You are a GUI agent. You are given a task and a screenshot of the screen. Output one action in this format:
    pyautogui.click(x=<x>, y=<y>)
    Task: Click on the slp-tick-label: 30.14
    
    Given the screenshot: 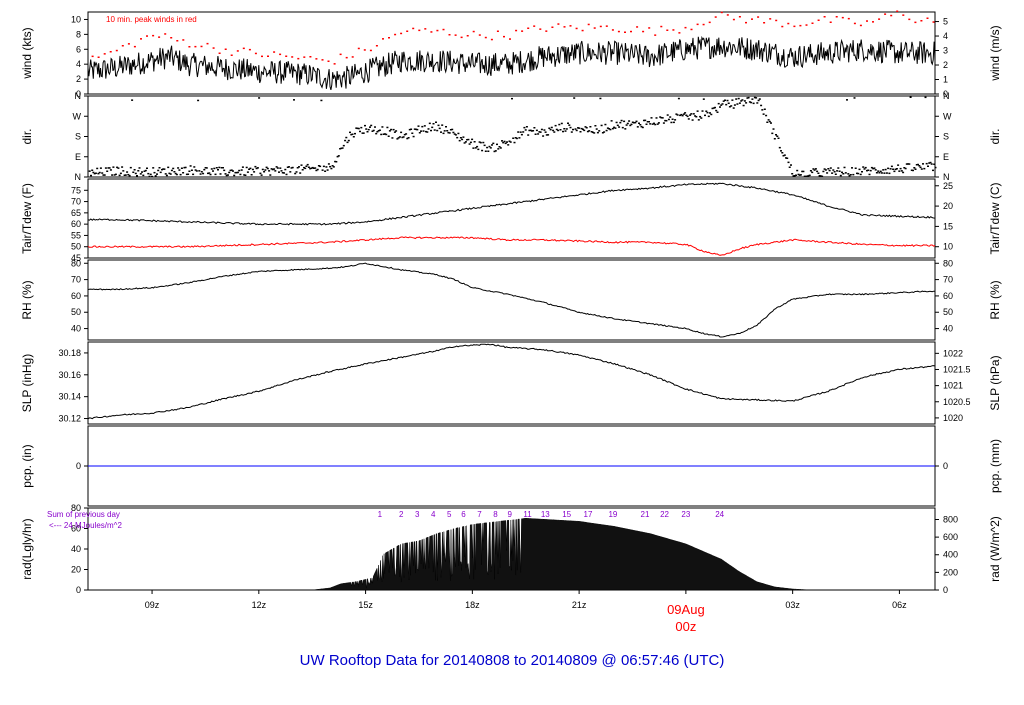 What is the action you would take?
    pyautogui.click(x=69, y=397)
    